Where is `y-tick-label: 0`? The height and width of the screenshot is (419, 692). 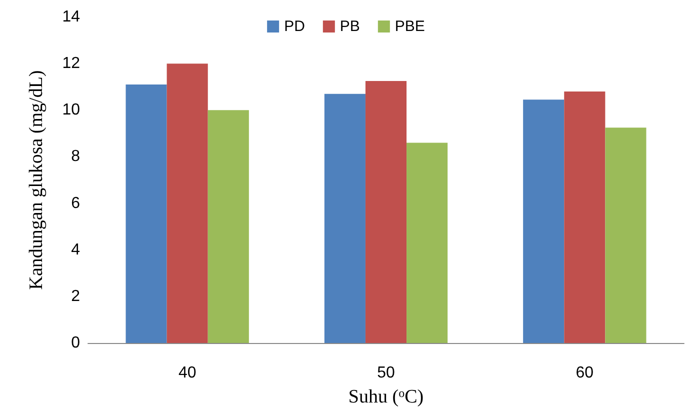 y-tick-label: 0 is located at coordinates (75, 343).